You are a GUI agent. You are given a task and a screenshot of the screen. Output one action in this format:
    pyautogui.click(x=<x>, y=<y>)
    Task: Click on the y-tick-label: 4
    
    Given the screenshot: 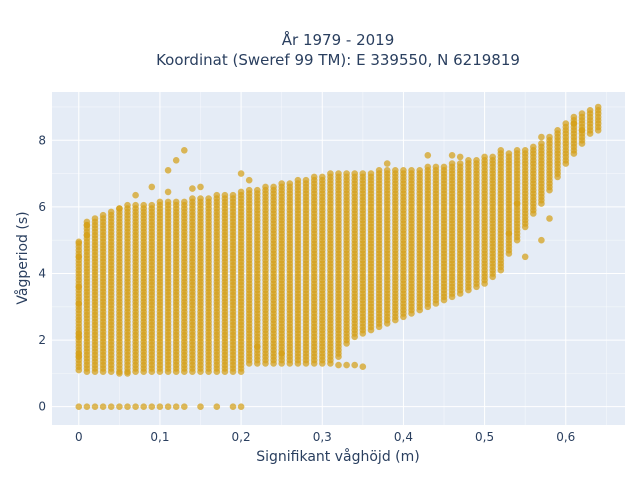 What is the action you would take?
    pyautogui.click(x=42, y=273)
    